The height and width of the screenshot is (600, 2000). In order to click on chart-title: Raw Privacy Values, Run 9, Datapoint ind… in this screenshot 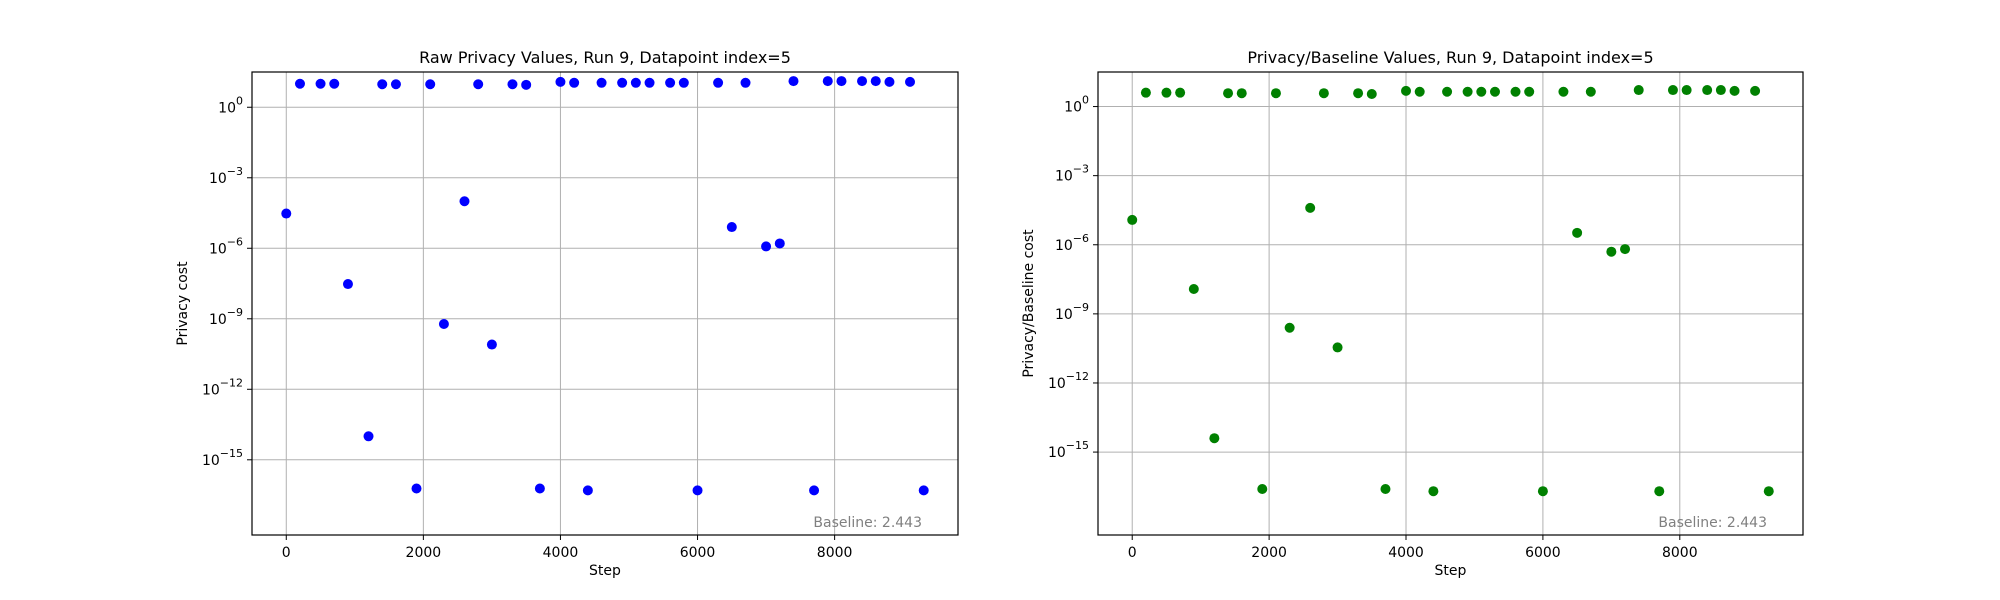, I will do `click(605, 57)`.